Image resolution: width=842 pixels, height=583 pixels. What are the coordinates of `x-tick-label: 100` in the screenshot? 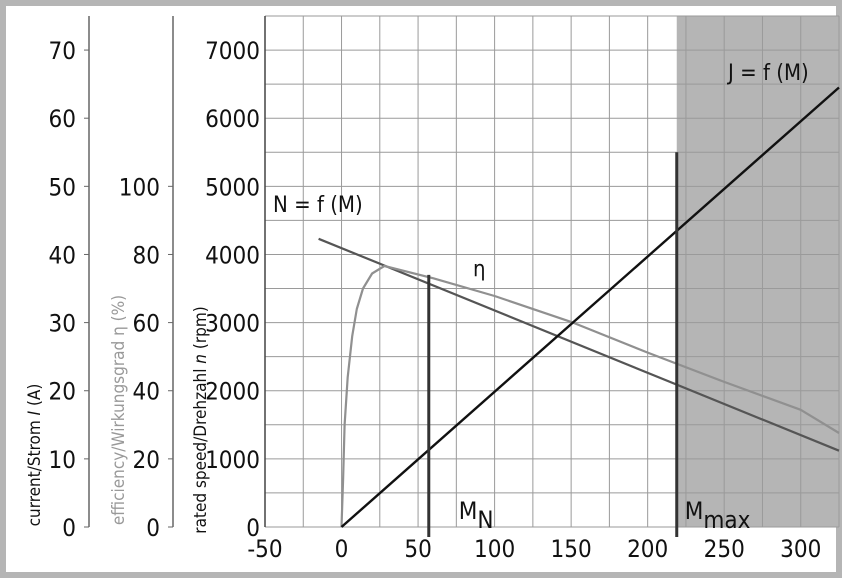 It's located at (494, 549).